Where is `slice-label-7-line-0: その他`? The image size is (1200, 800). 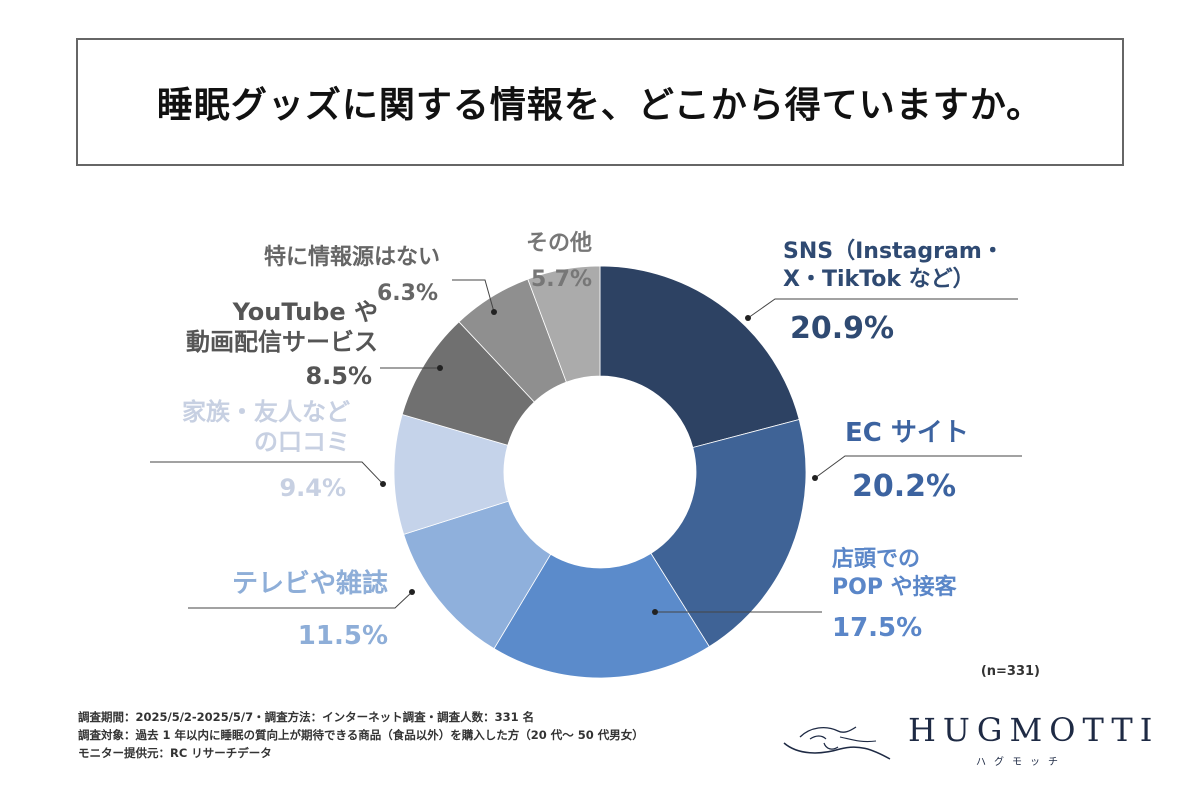
slice-label-7-line-0: その他 is located at coordinates (559, 243).